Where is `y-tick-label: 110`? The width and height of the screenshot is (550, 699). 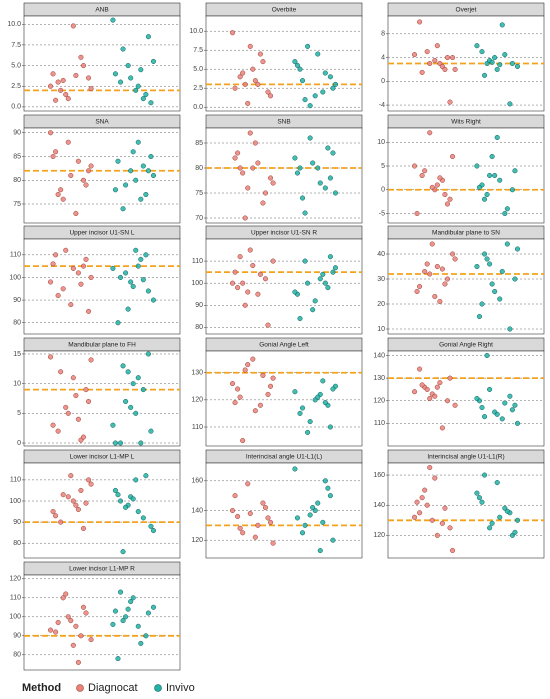
y-tick-label: 110 is located at coordinates (15, 255).